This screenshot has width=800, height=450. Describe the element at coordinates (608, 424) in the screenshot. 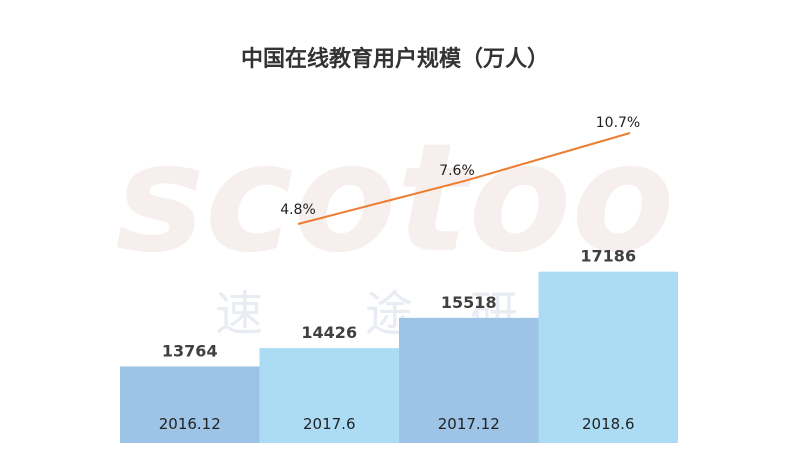

I see `category-label: 2018.6` at that location.